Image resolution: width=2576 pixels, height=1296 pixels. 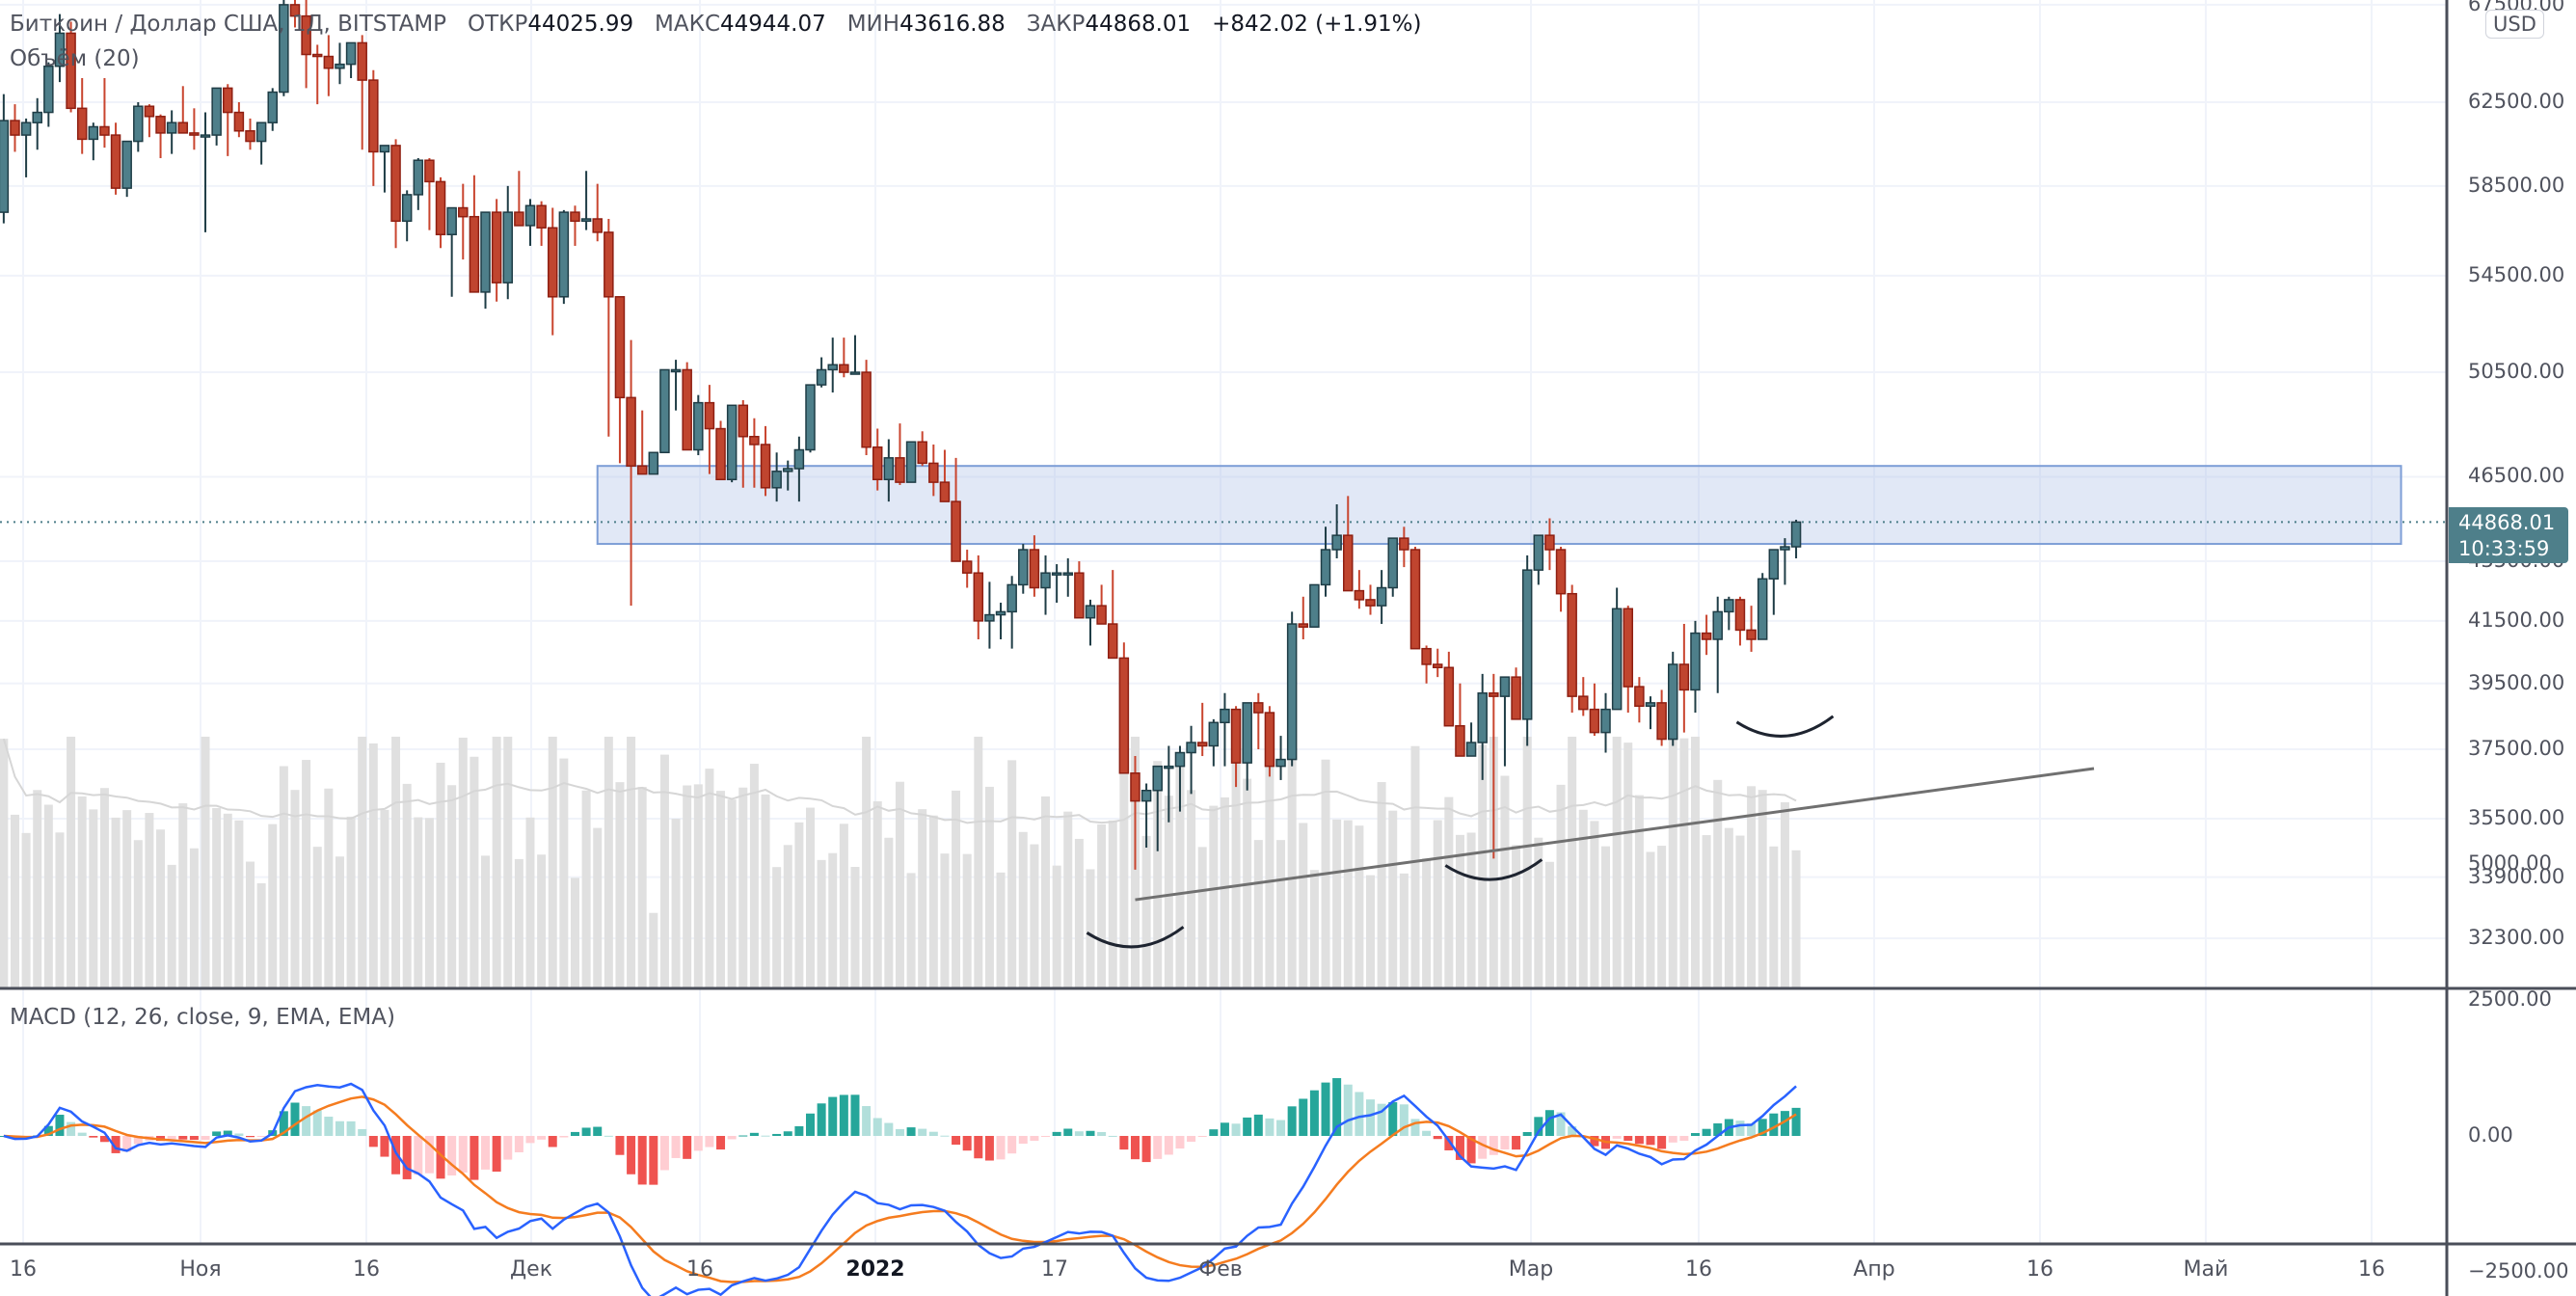 I want to click on open-label: ОТКР, so click(x=498, y=24).